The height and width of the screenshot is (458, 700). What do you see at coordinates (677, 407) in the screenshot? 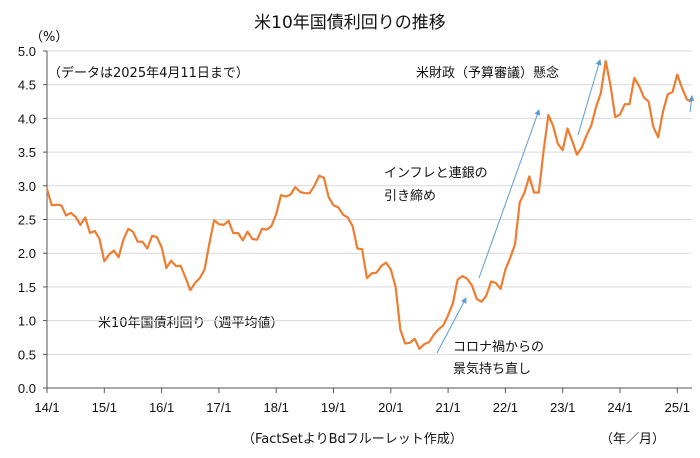
I see `x-tick-label: 25/1` at bounding box center [677, 407].